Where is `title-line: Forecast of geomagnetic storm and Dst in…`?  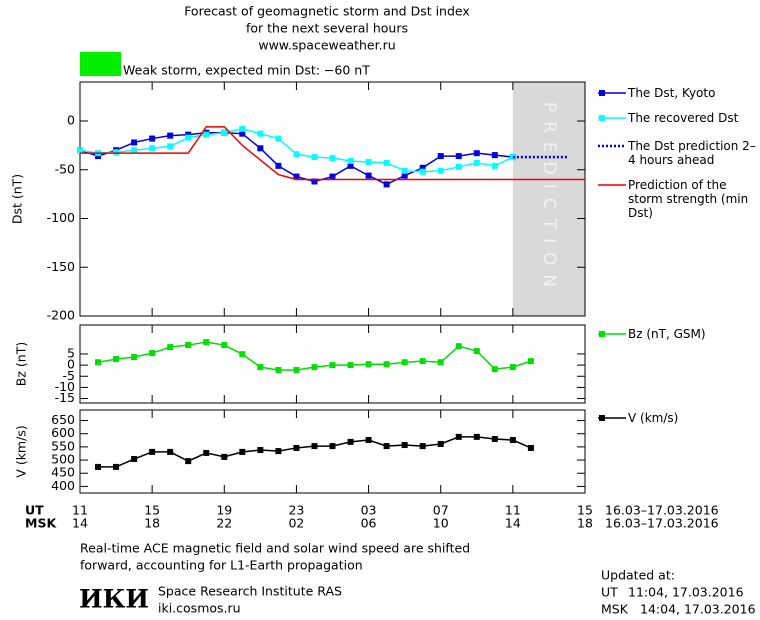 title-line: Forecast of geomagnetic storm and Dst in… is located at coordinates (327, 11).